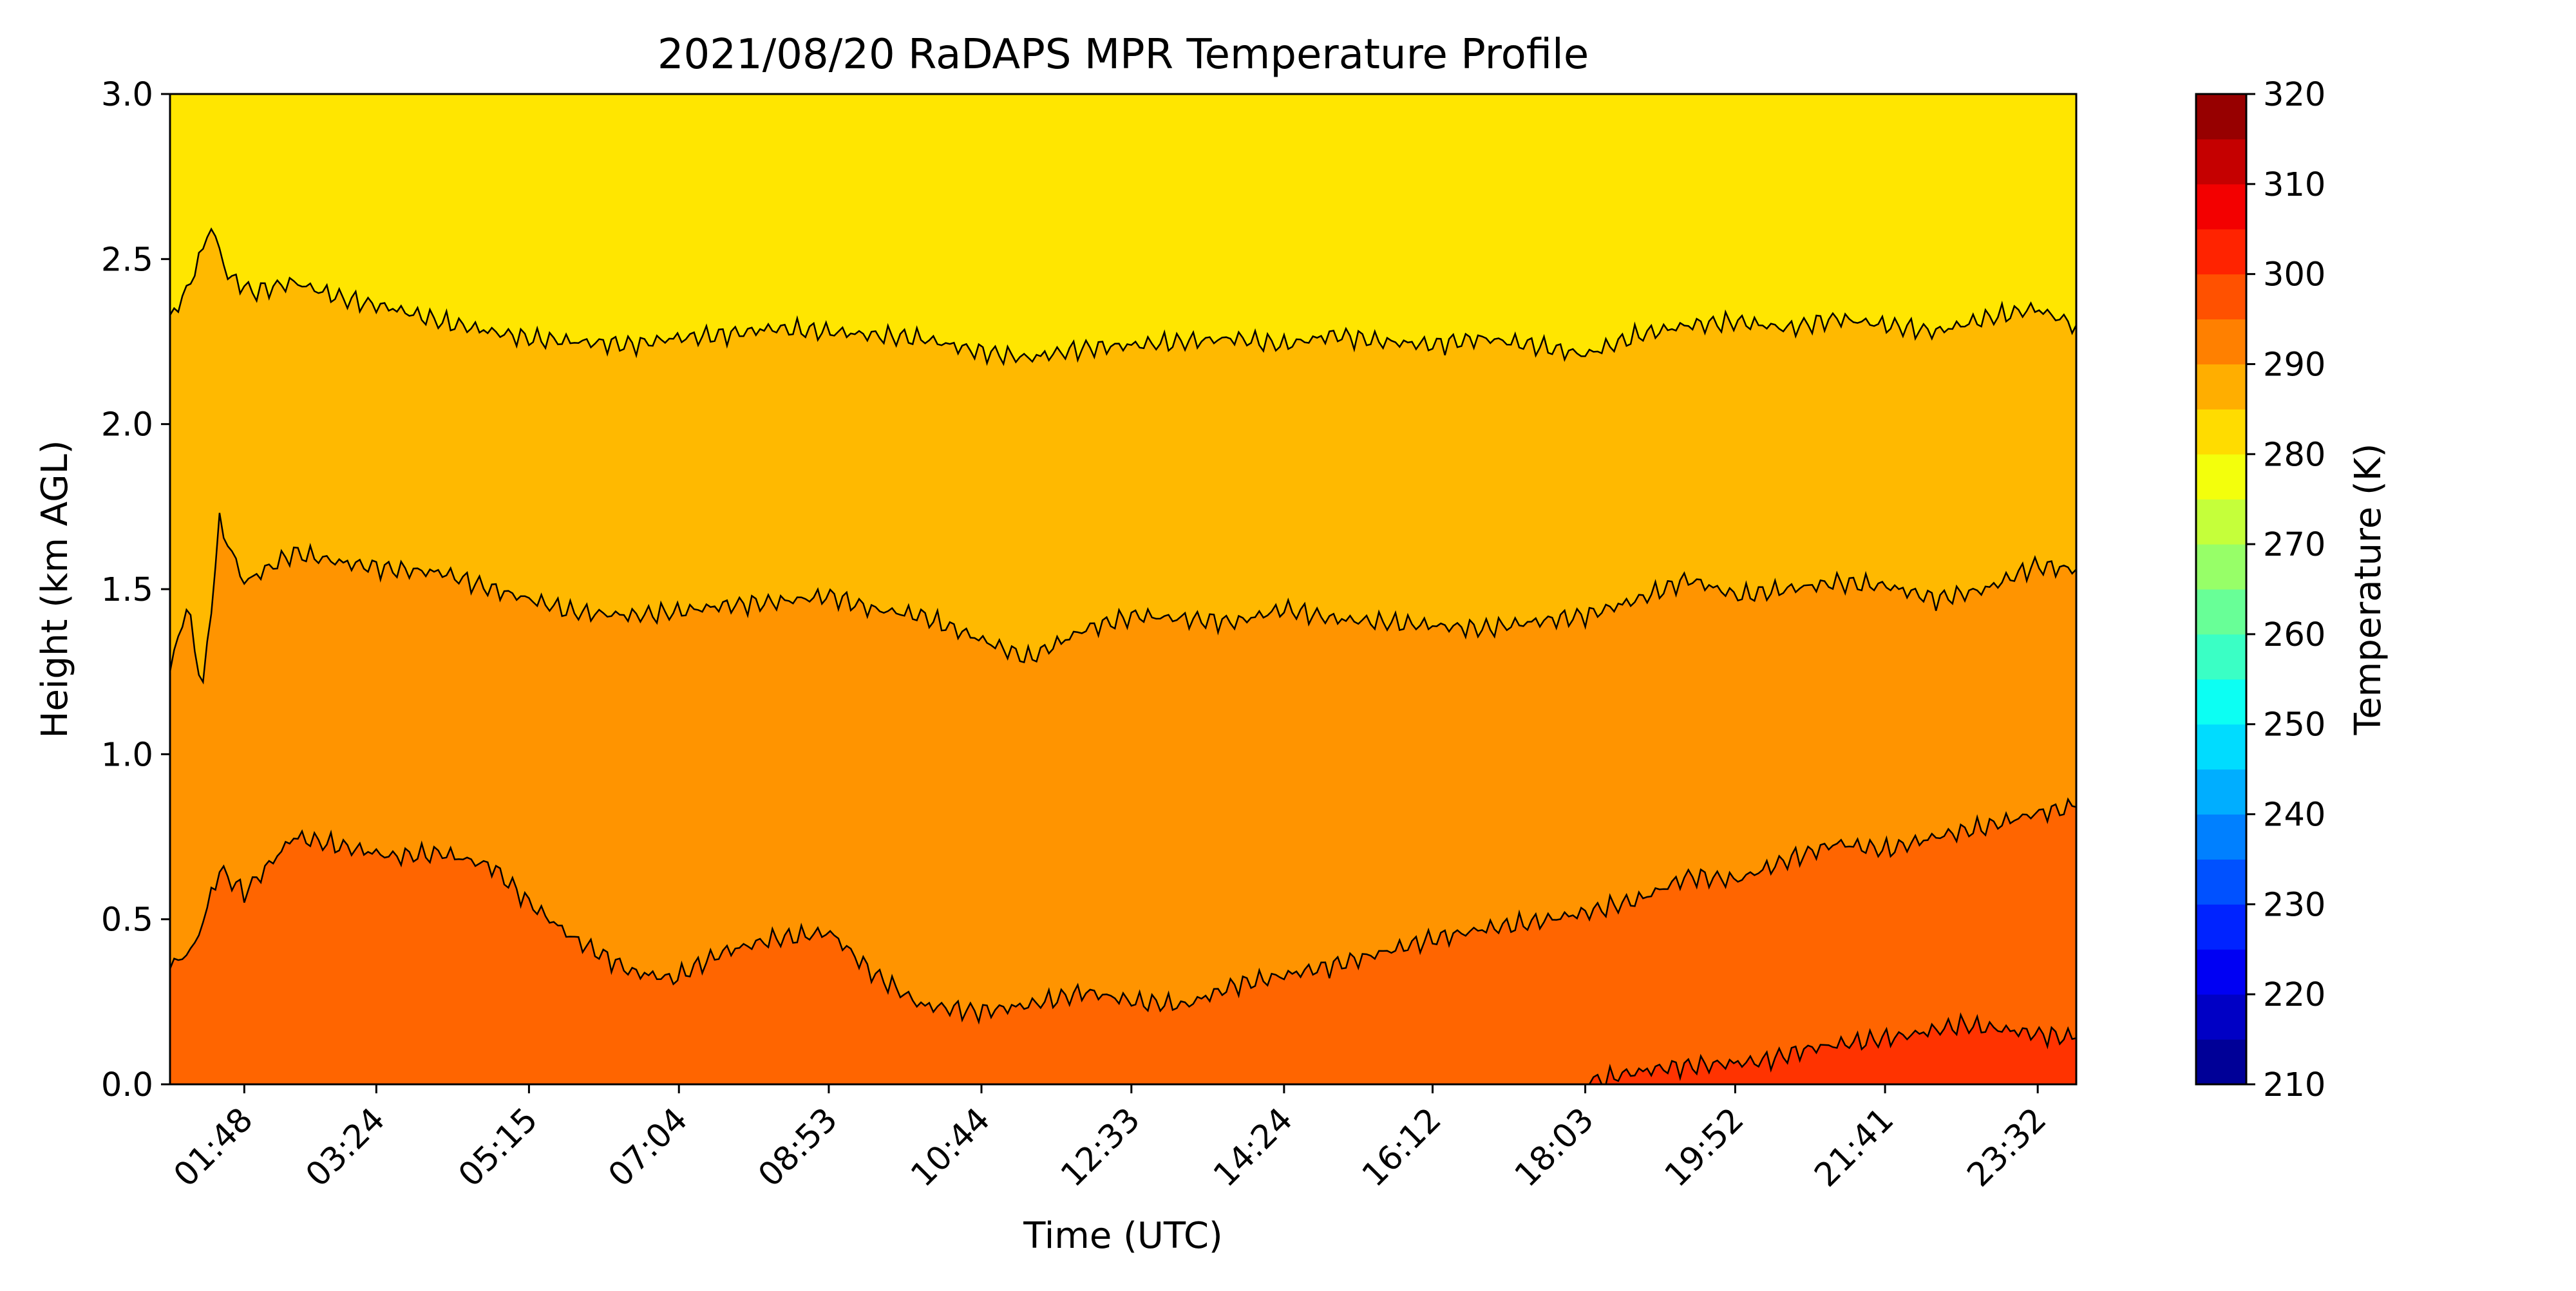 Image resolution: width=2576 pixels, height=1291 pixels. Describe the element at coordinates (2294, 275) in the screenshot. I see `colorbar-tick-label: 300` at that location.